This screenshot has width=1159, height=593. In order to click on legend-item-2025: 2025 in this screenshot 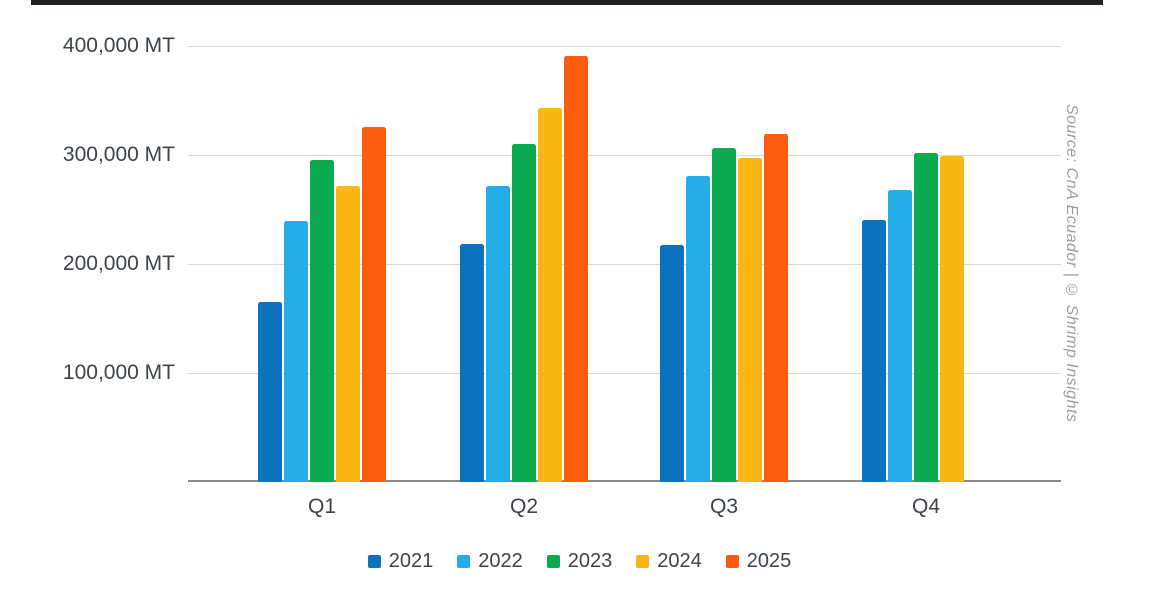, I will do `click(758, 561)`.